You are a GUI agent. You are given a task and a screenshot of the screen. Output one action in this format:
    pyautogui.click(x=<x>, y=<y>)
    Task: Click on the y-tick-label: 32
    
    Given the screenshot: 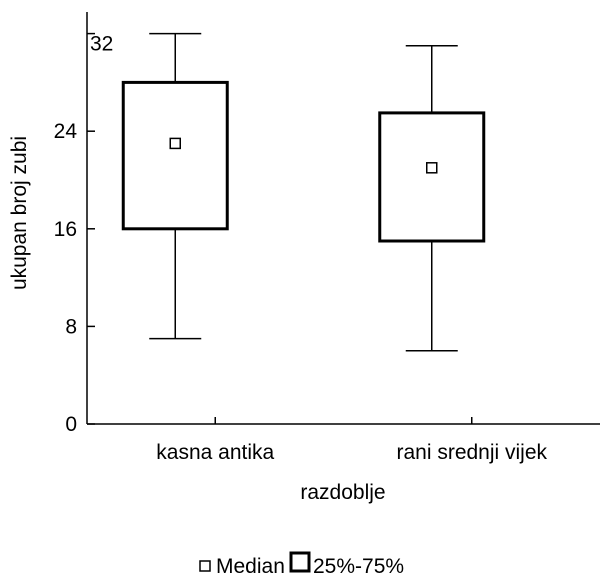 What is the action you would take?
    pyautogui.click(x=101, y=44)
    